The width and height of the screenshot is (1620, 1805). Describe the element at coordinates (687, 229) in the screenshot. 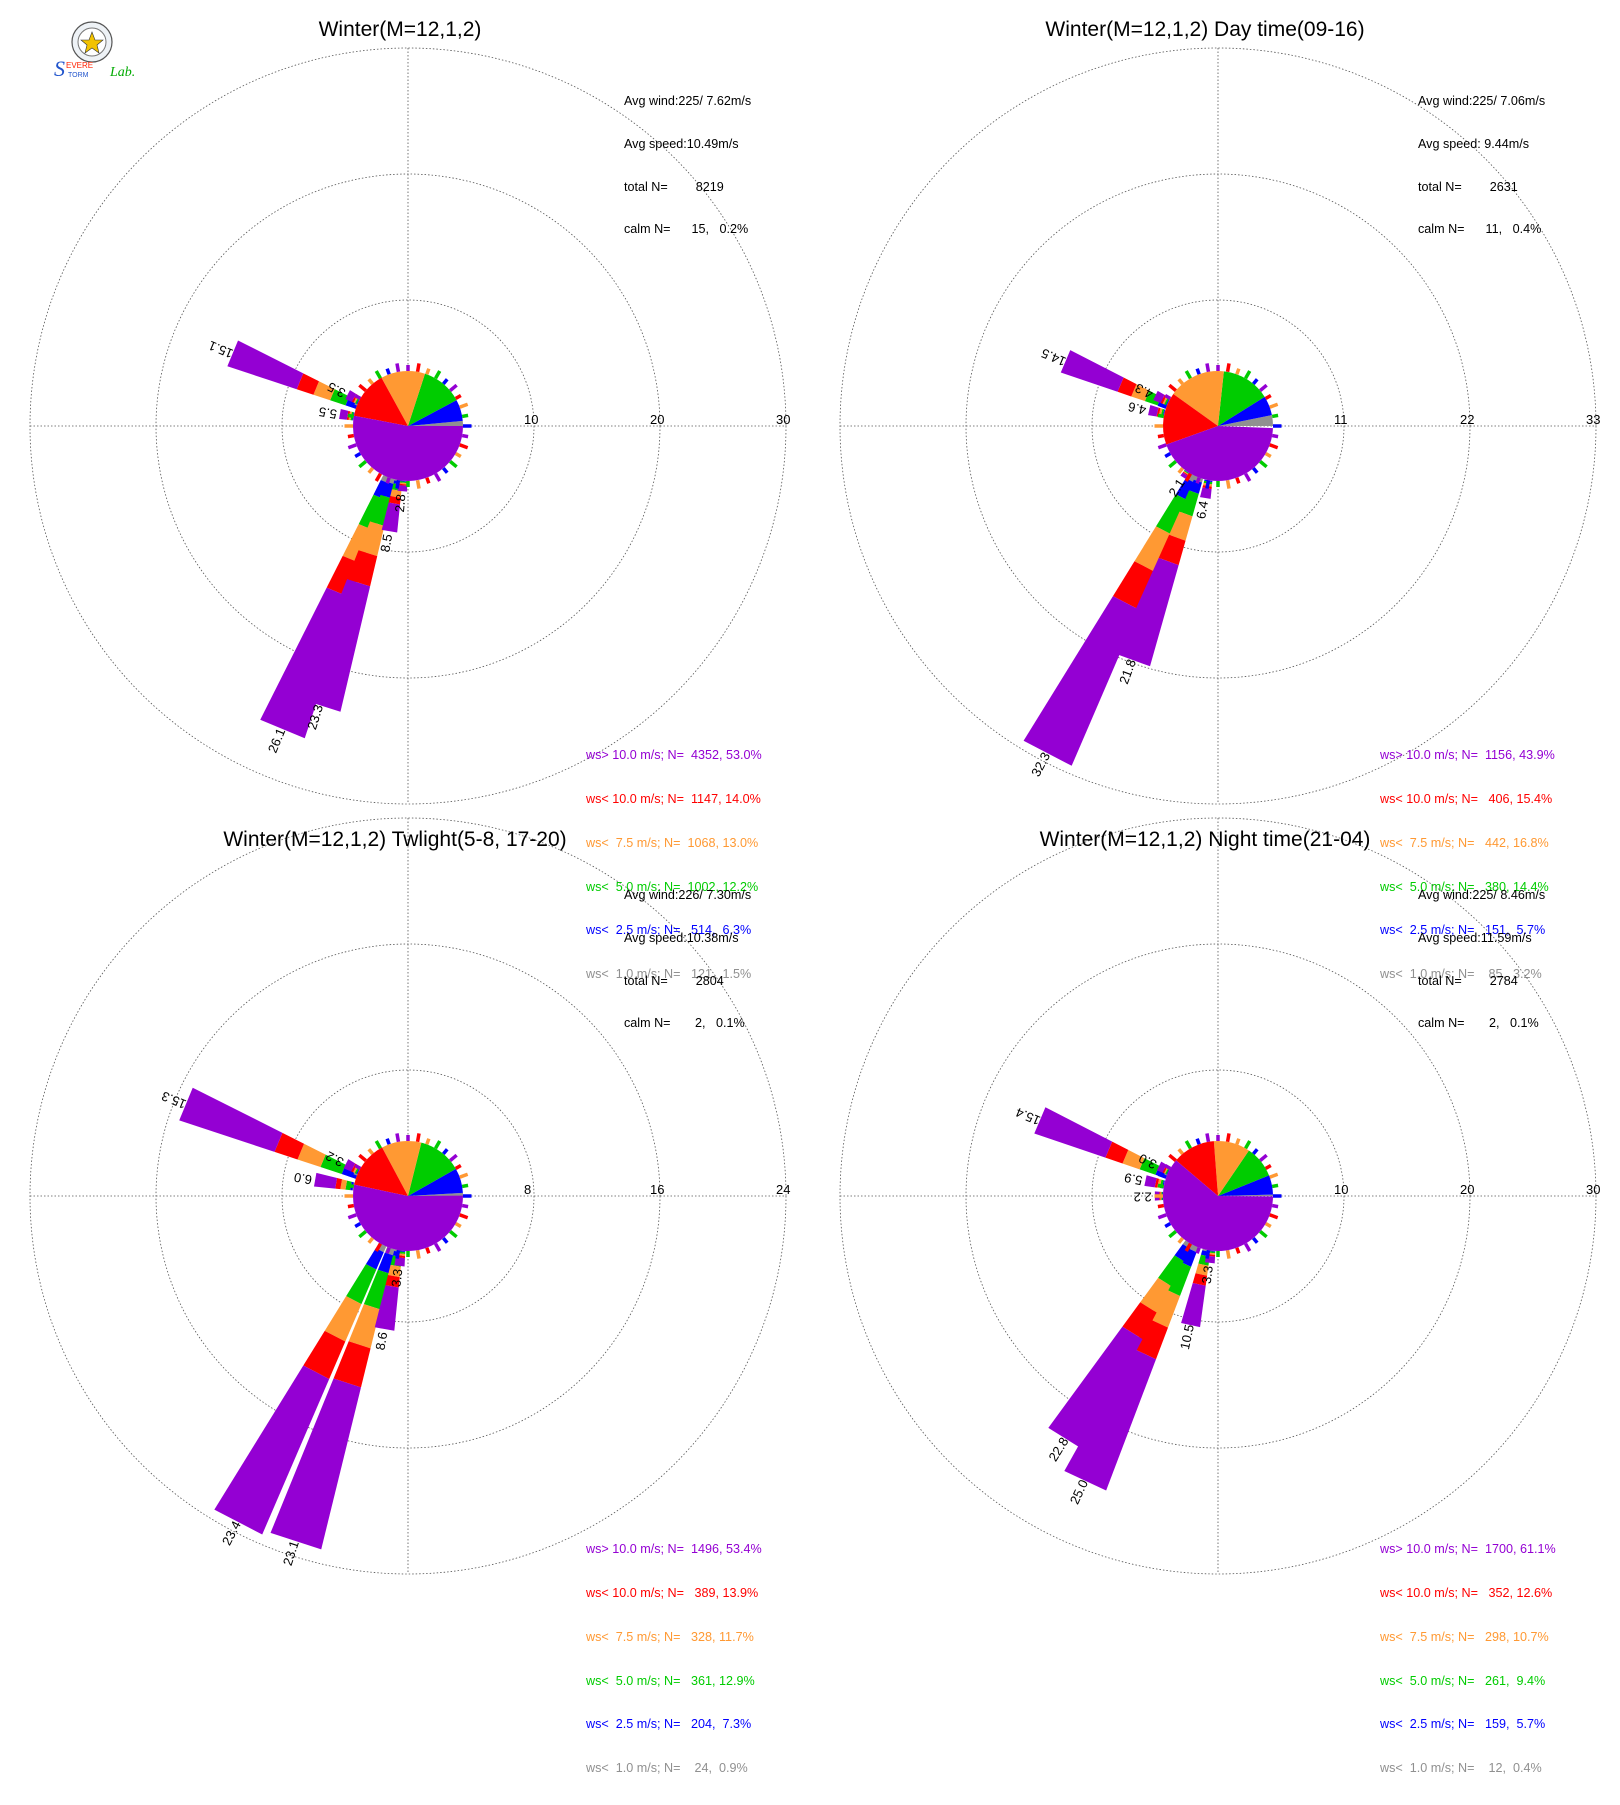

I see `stat-calm: calm N= 15, 0.2%` at that location.